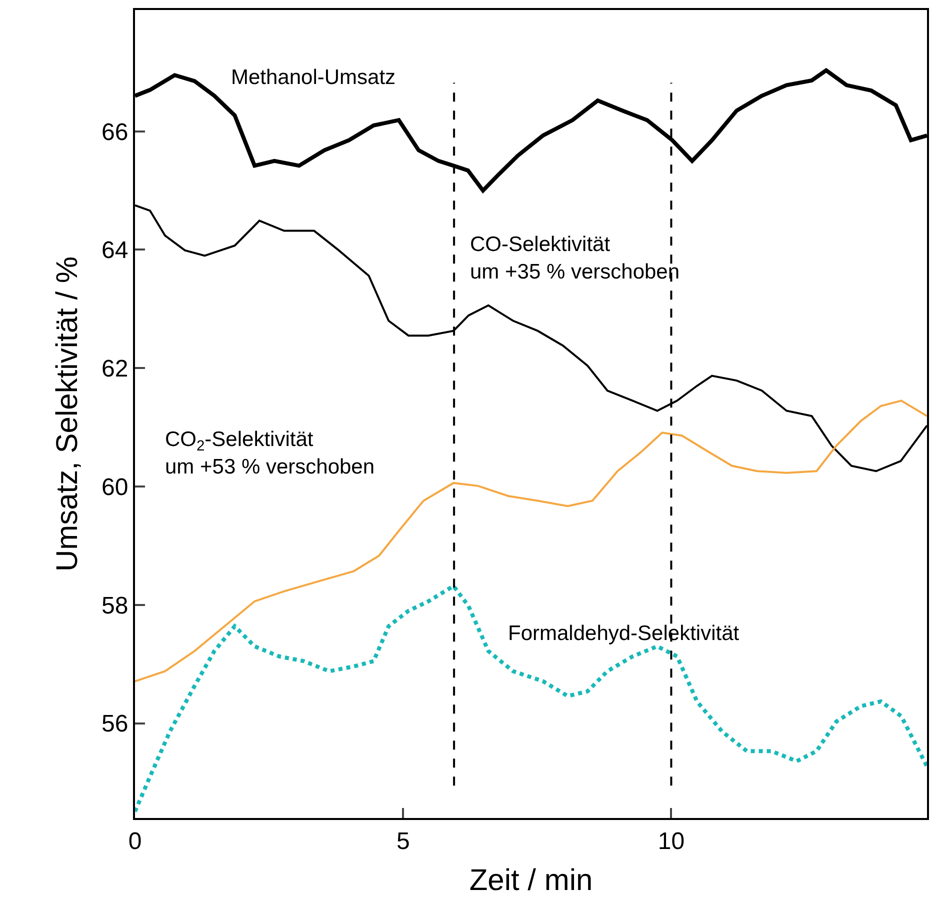  Describe the element at coordinates (67, 414) in the screenshot. I see `y-axis-title: Umsatz, Selektivität / %` at that location.